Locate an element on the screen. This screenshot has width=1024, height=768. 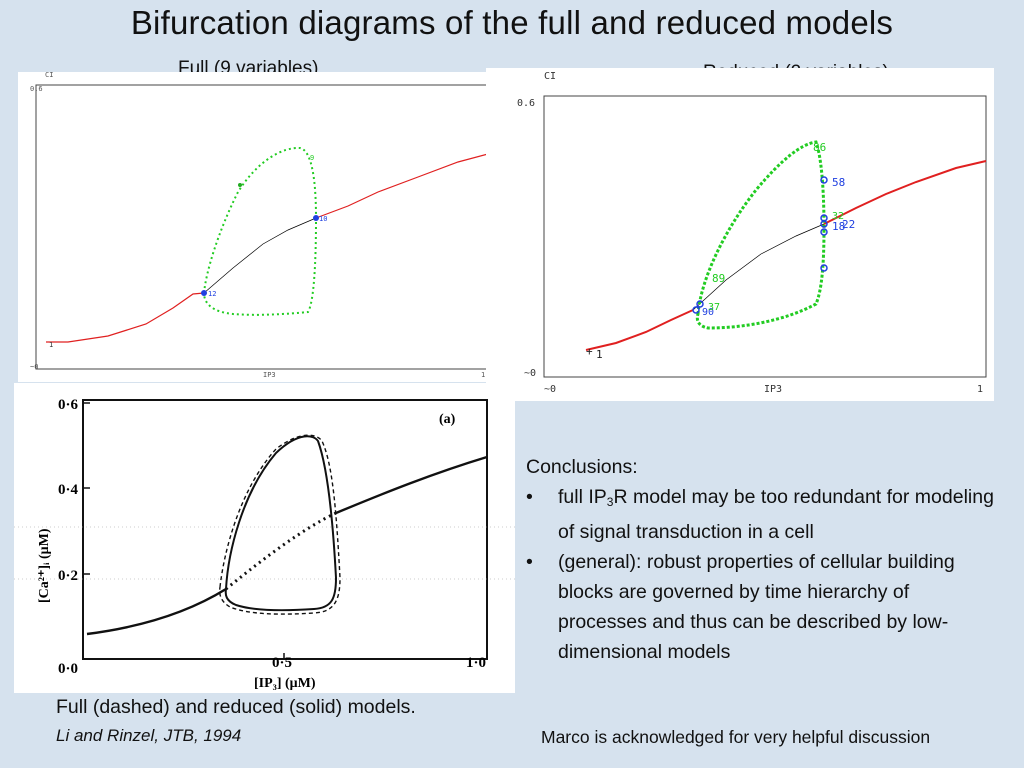
reduced-hopf-point-upper is located at coordinates (824, 224).